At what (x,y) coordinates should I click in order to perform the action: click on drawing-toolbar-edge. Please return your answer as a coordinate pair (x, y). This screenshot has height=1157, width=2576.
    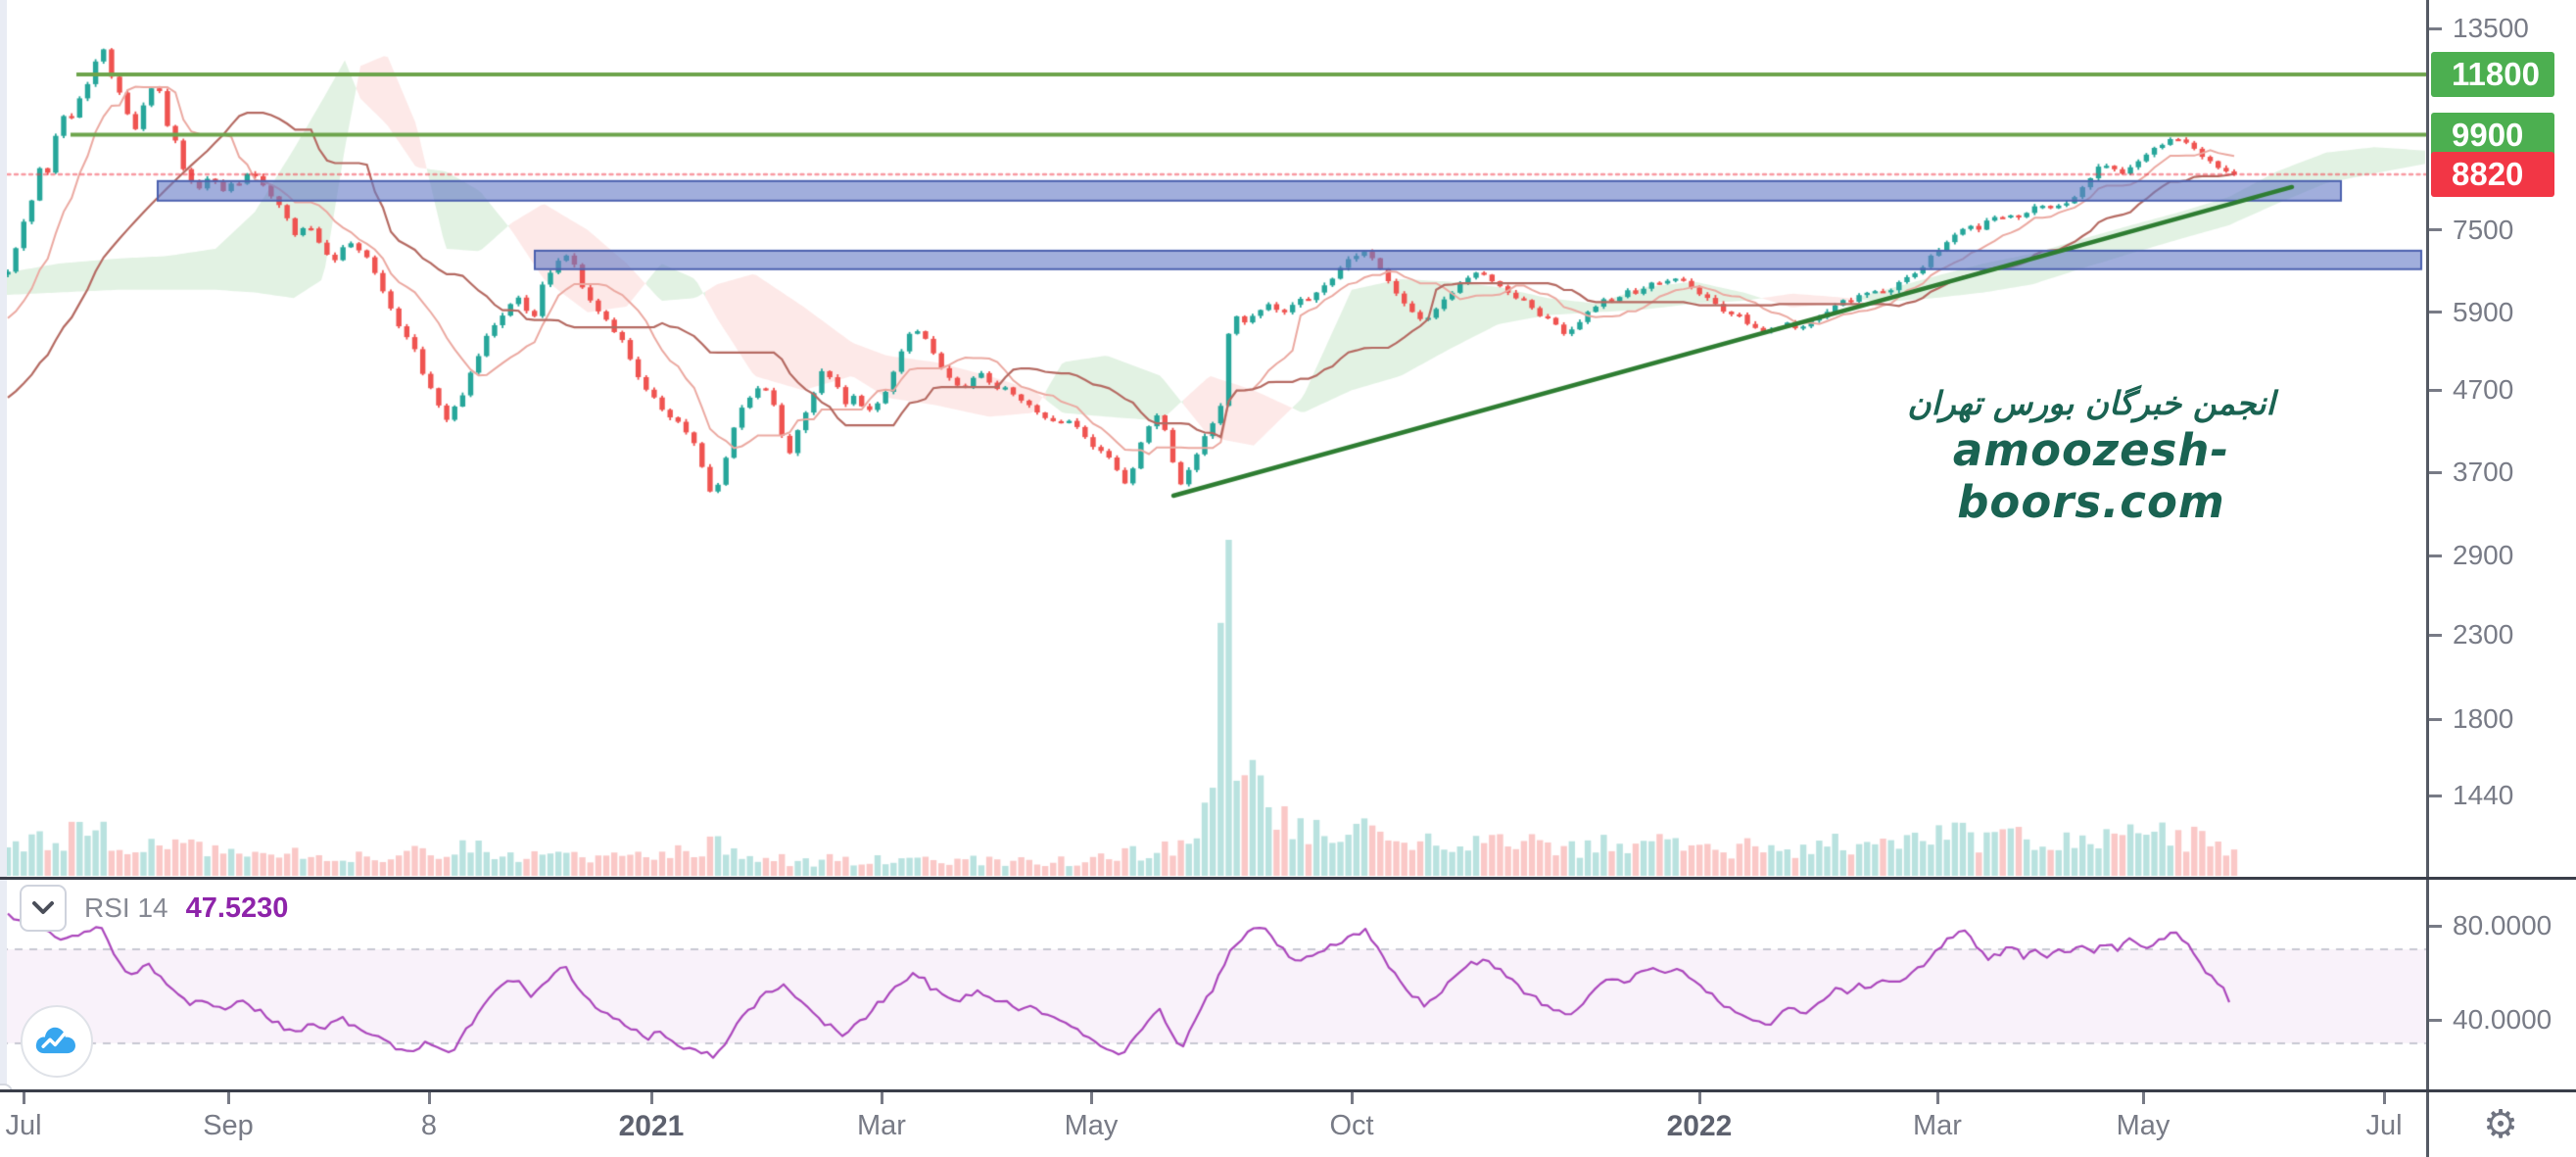
    Looking at the image, I should click on (3, 578).